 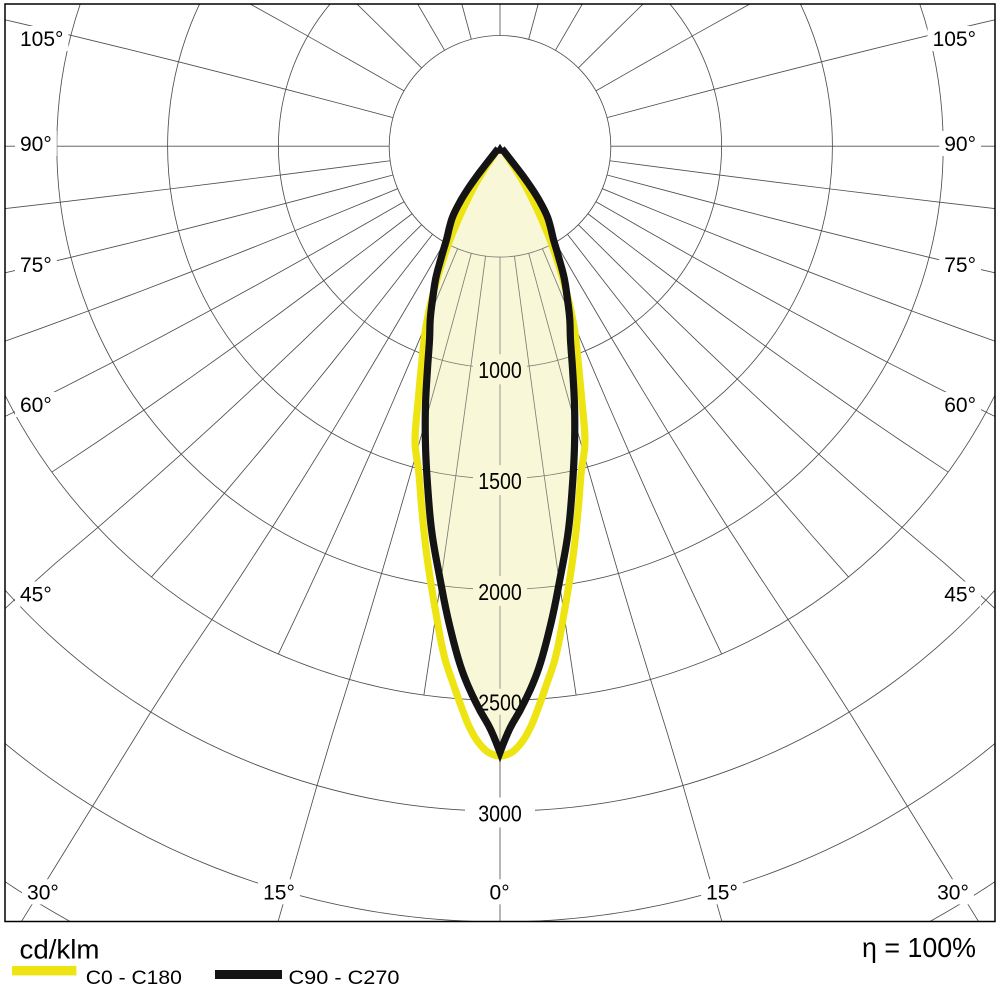 I want to click on svg-text: C0 - C180, so click(x=134, y=978).